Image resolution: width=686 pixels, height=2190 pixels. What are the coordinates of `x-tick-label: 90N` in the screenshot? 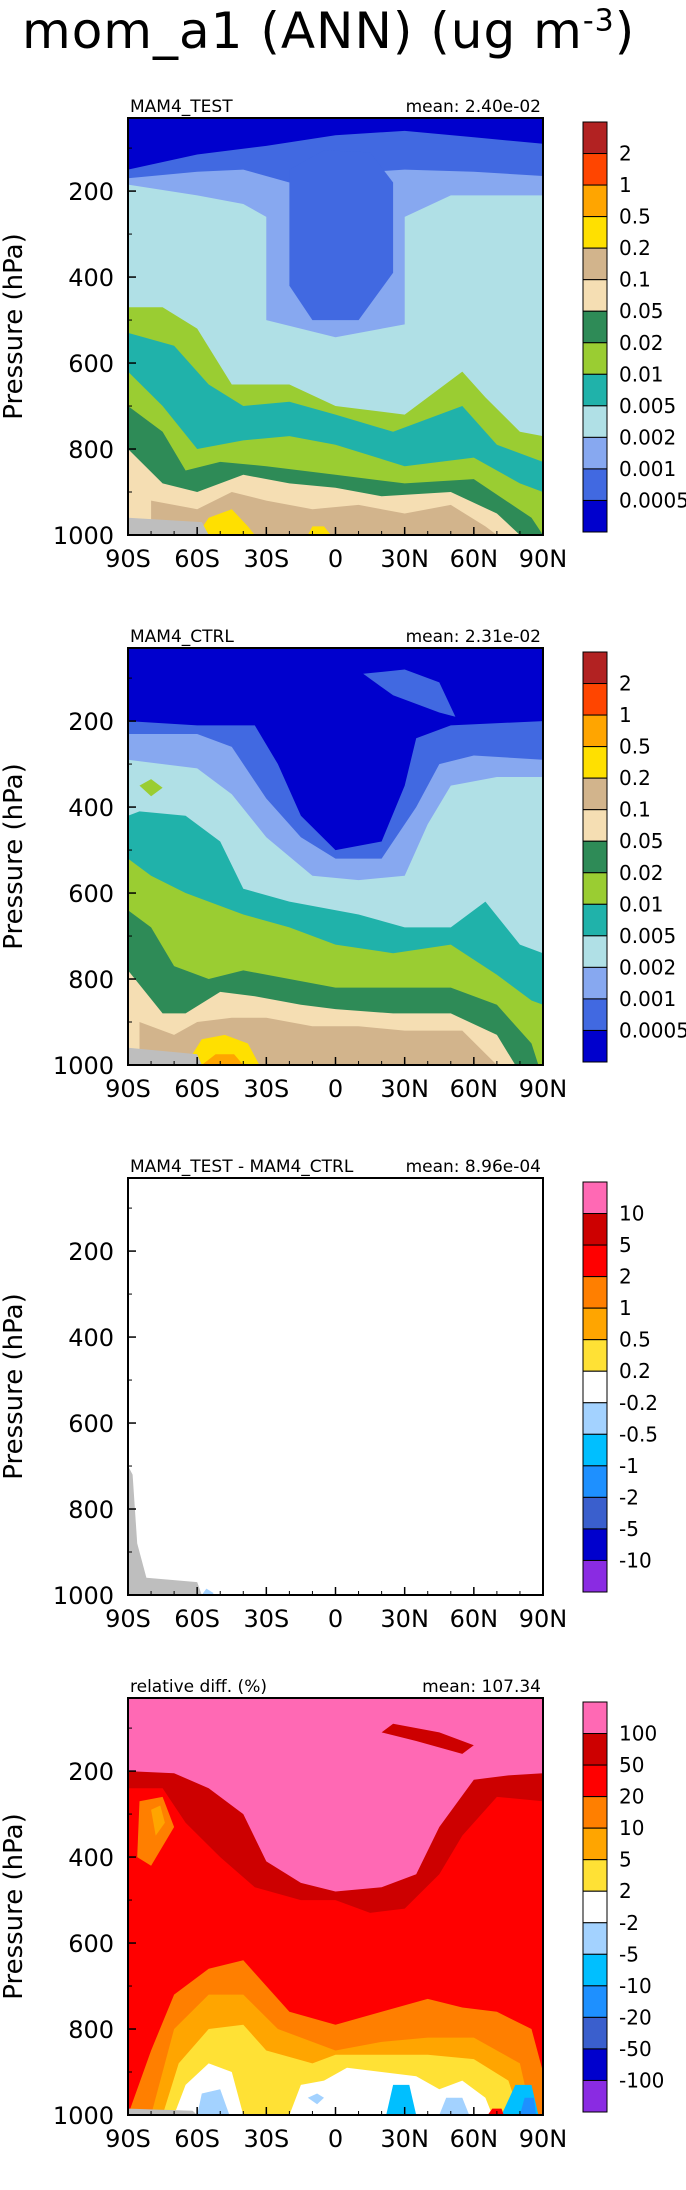 It's located at (543, 1089).